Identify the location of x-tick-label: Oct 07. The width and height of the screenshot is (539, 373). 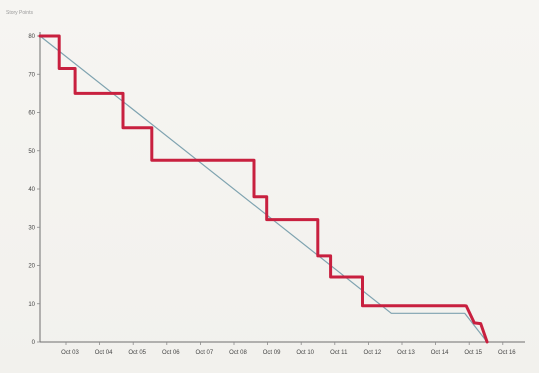
(205, 353).